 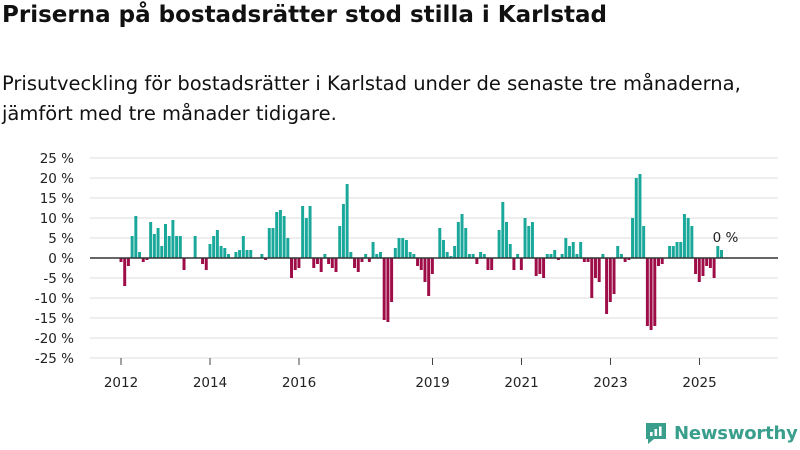 I want to click on brand-name: Newsworthy, so click(x=736, y=433).